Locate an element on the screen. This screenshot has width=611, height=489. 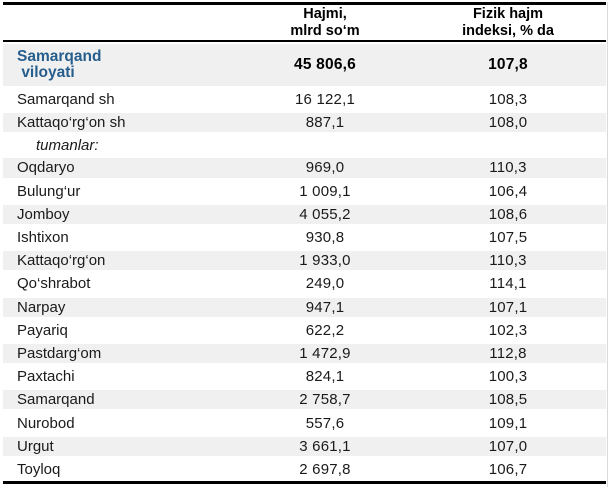
table-row: Kattaqo‘rg‘on sh 887,1 108,0 is located at coordinates (304, 123).